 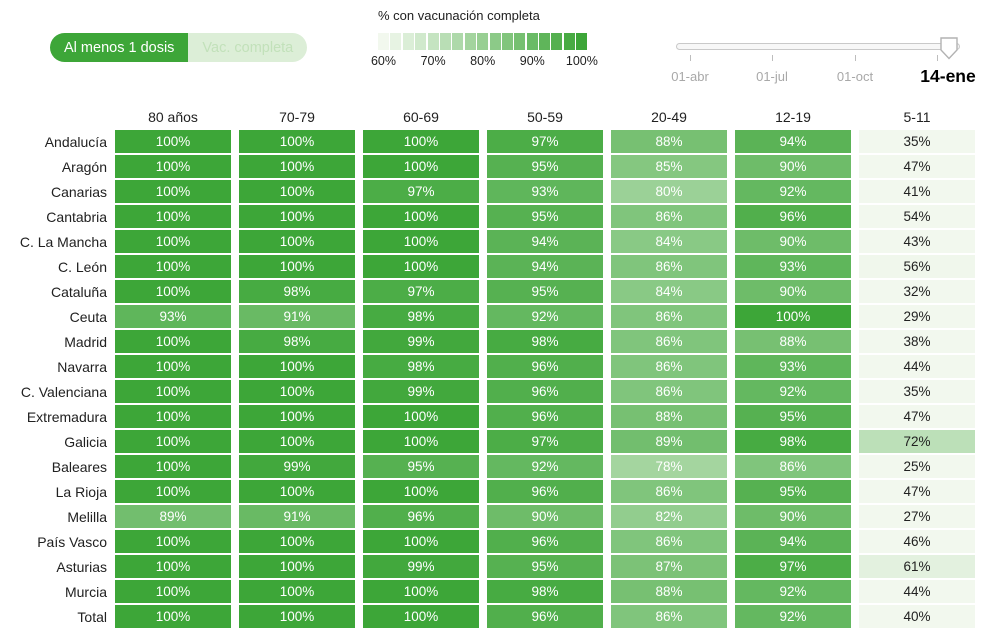 What do you see at coordinates (53, 116) in the screenshot?
I see `table-corner` at bounding box center [53, 116].